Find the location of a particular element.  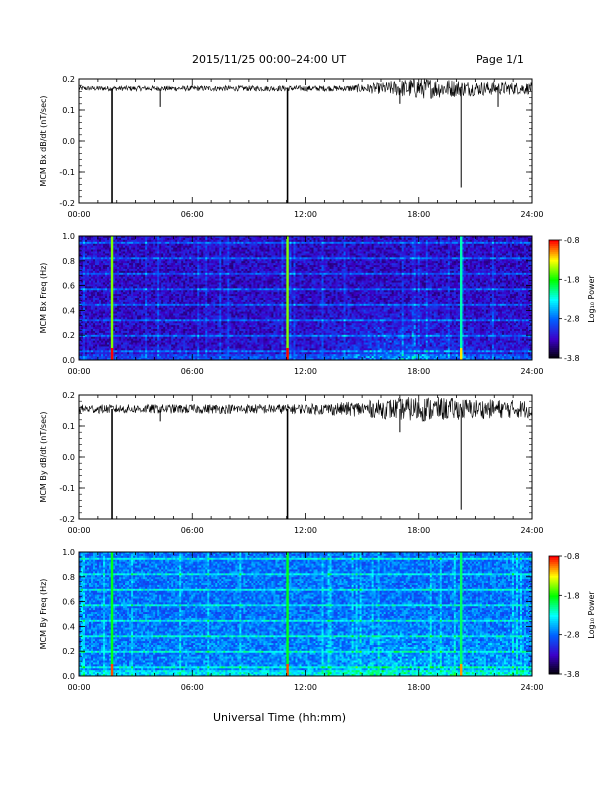

y-axis-label: MCM By dB/dt (nT/sec) is located at coordinates (43, 456).